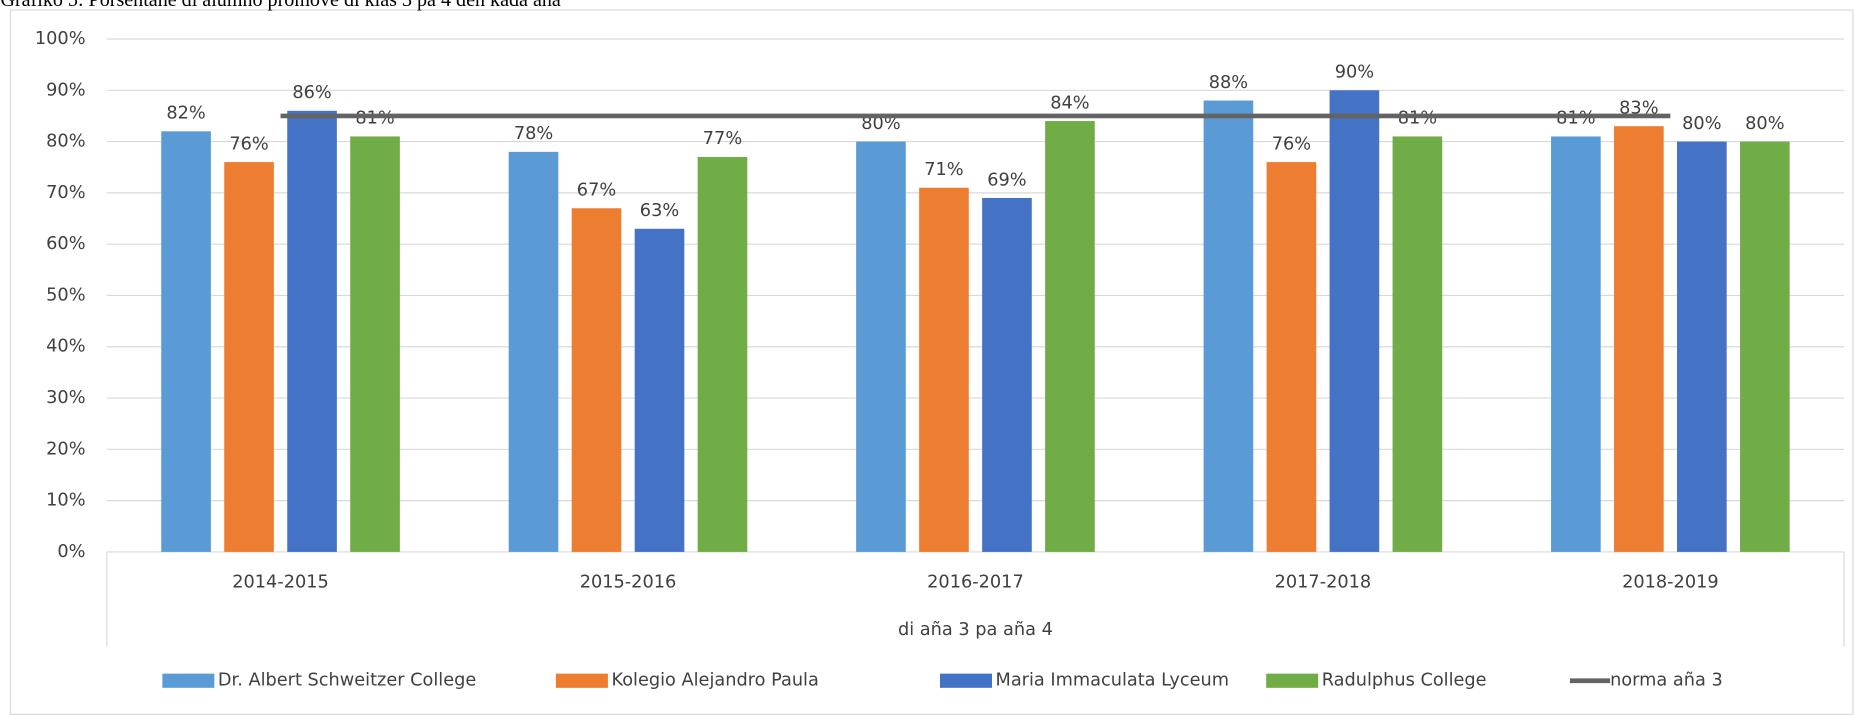 The image size is (1854, 715). Describe the element at coordinates (714, 681) in the screenshot. I see `legend-label: Kolegio Alejandro Paula` at that location.